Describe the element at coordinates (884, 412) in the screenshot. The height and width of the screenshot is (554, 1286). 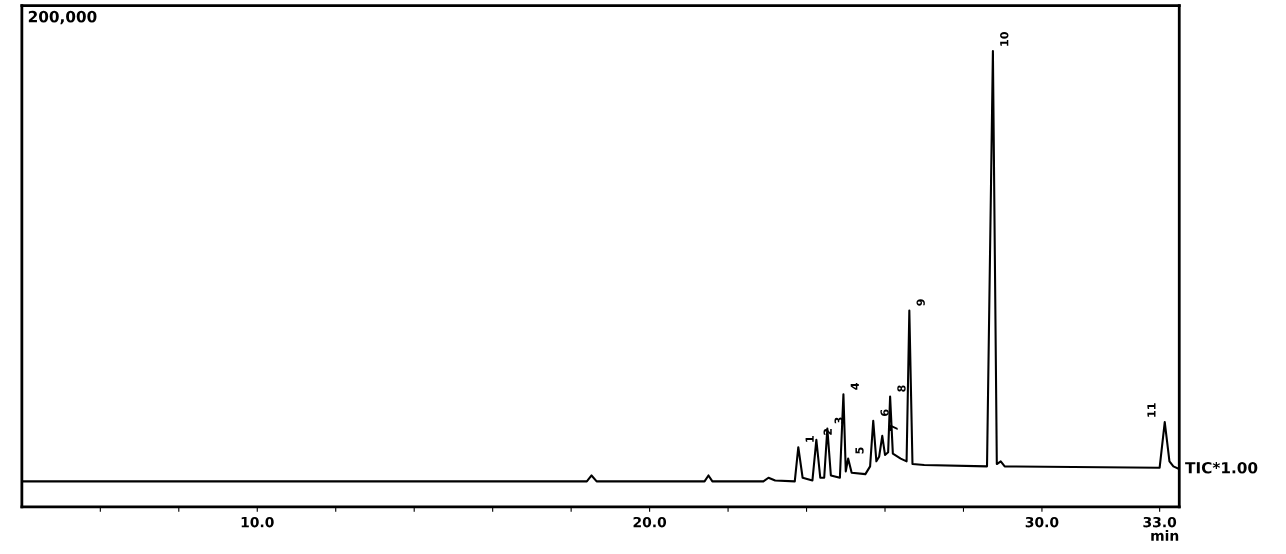
I see `annotation: 6` at that location.